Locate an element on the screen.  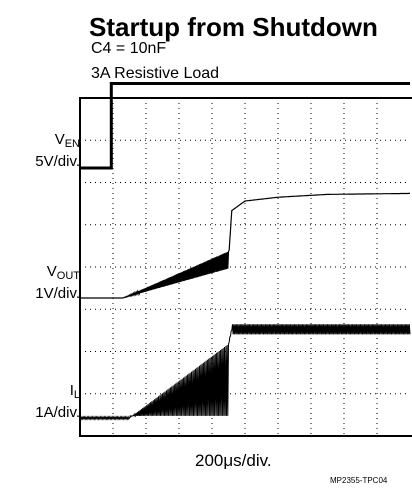
subtitle-load: 3A Resistive Load is located at coordinates (155, 73).